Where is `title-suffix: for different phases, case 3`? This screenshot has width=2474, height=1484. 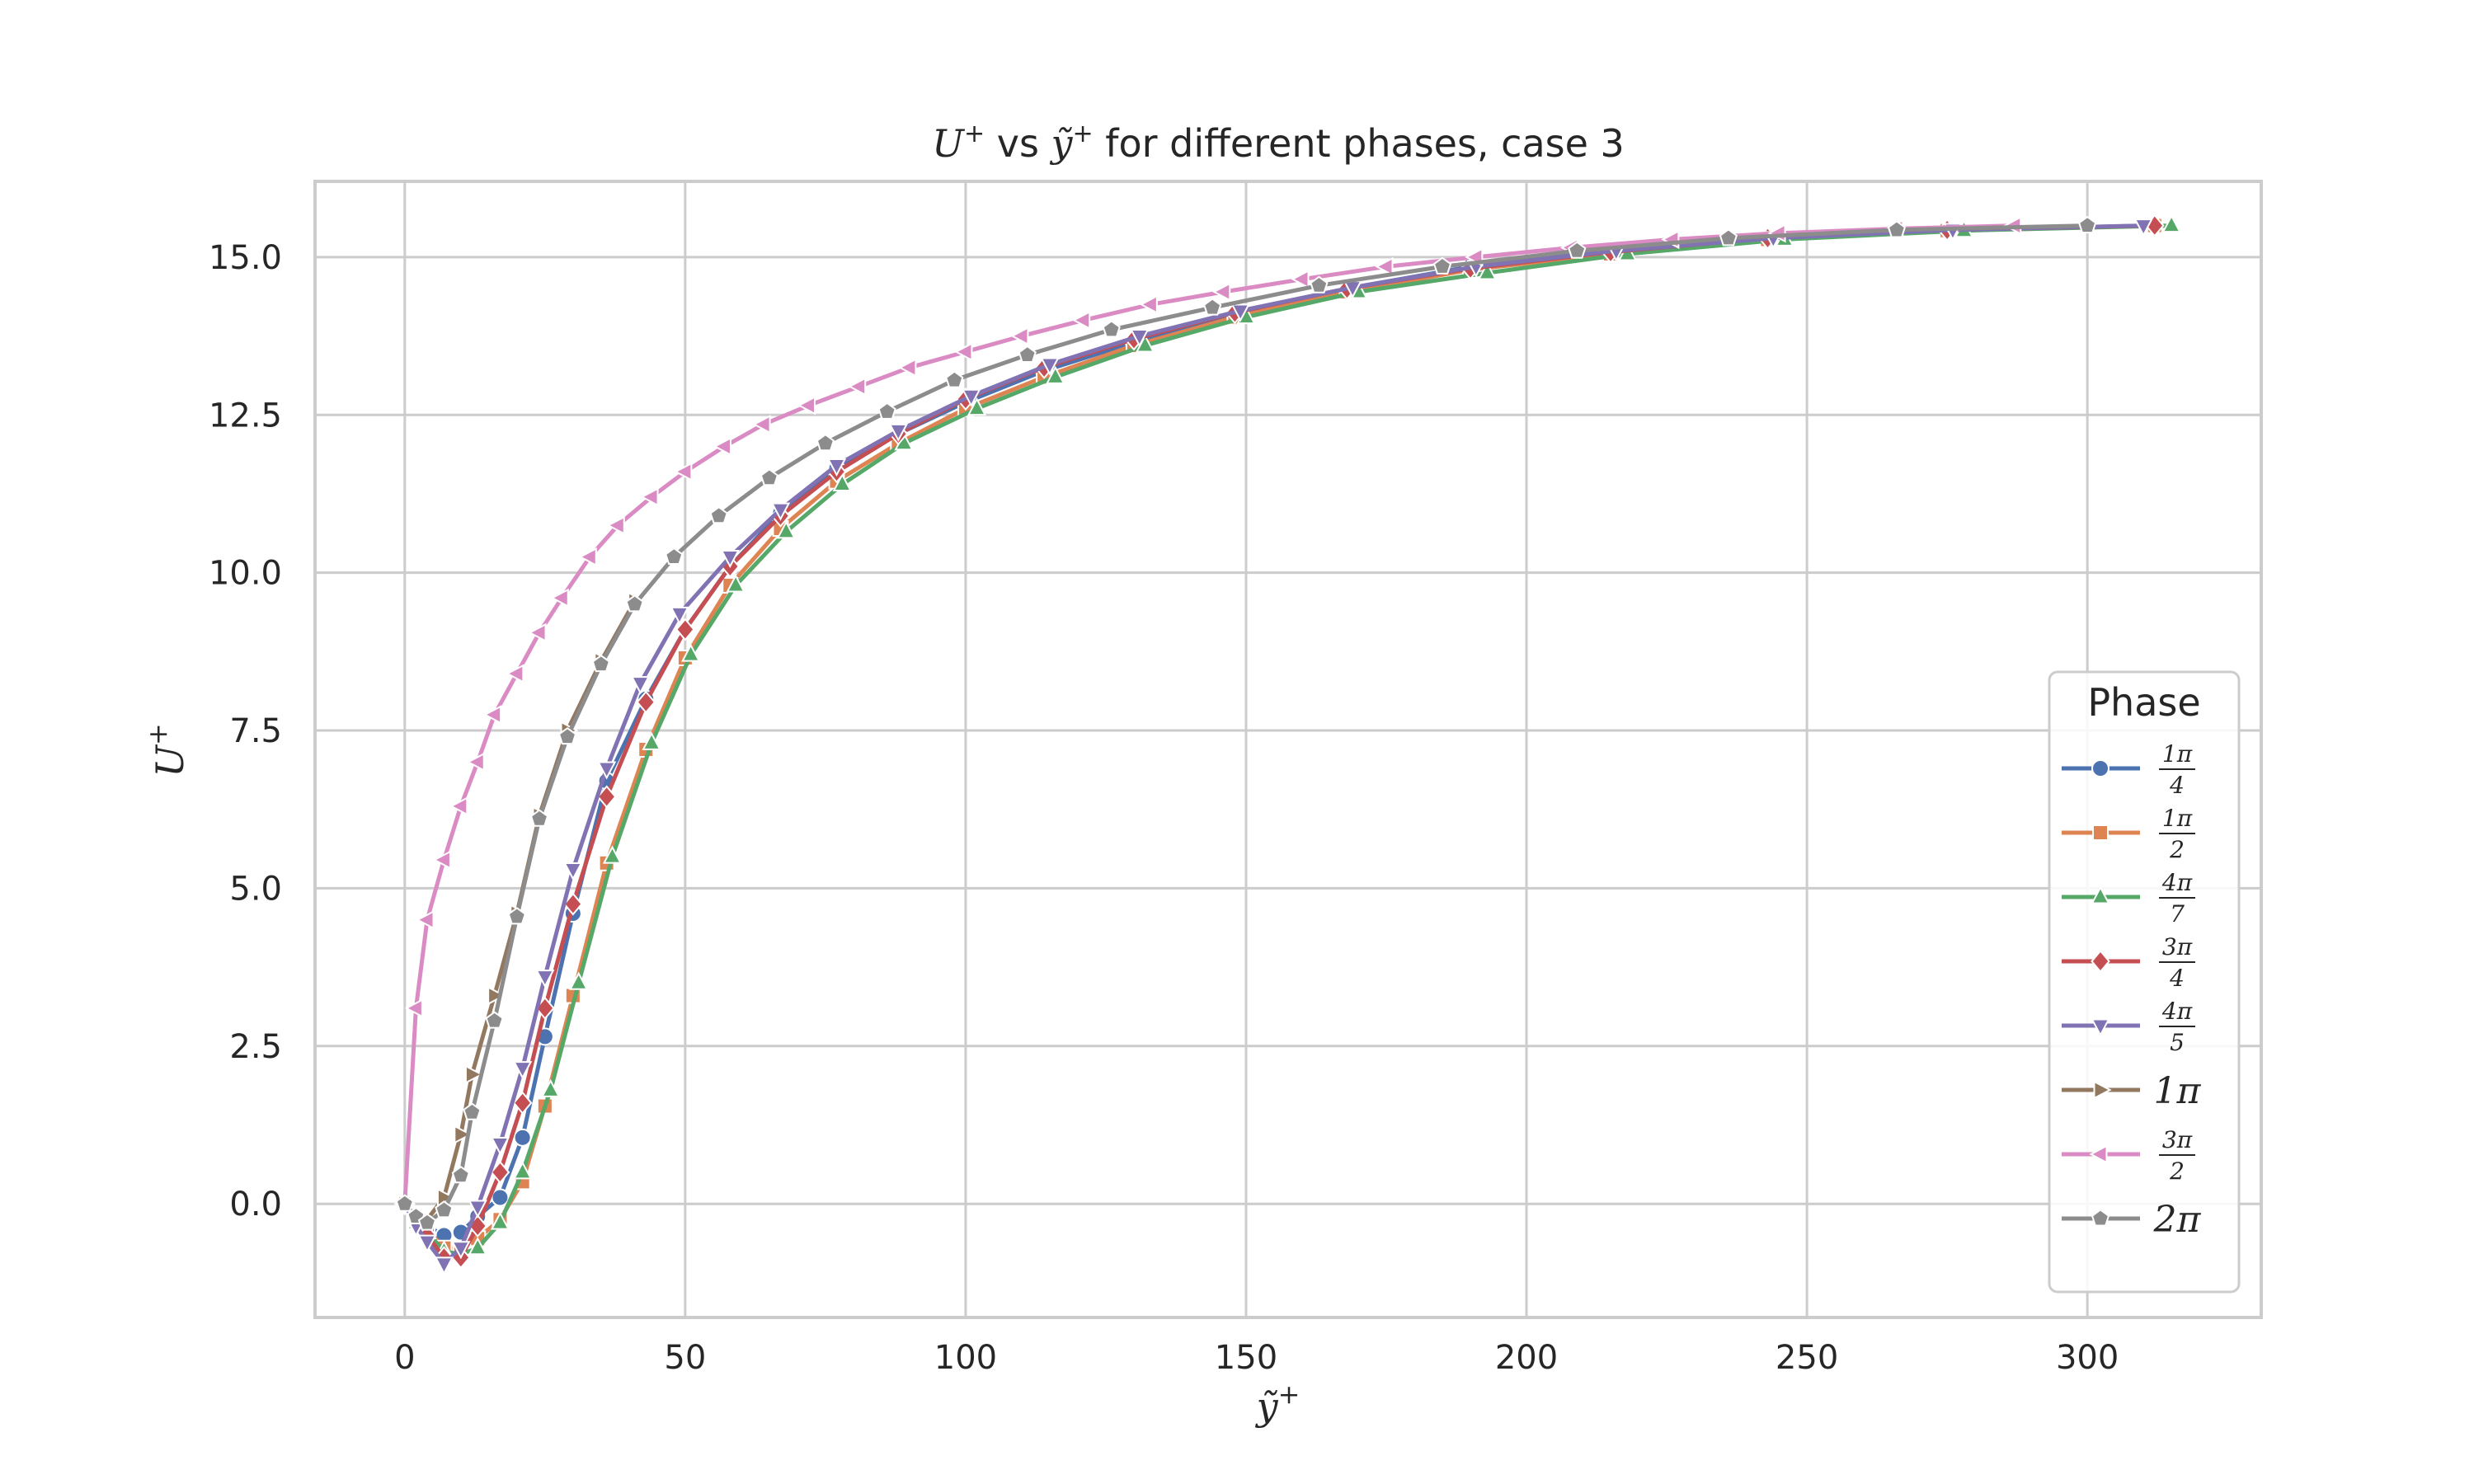
title-suffix: for different phases, case 3 is located at coordinates (1359, 143).